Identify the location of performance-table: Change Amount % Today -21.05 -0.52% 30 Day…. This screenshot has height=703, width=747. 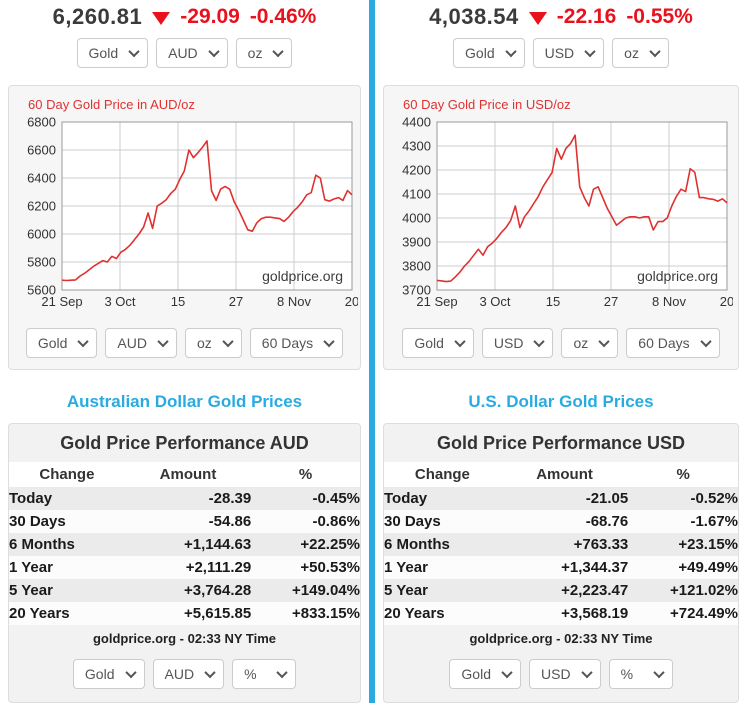
(561, 543).